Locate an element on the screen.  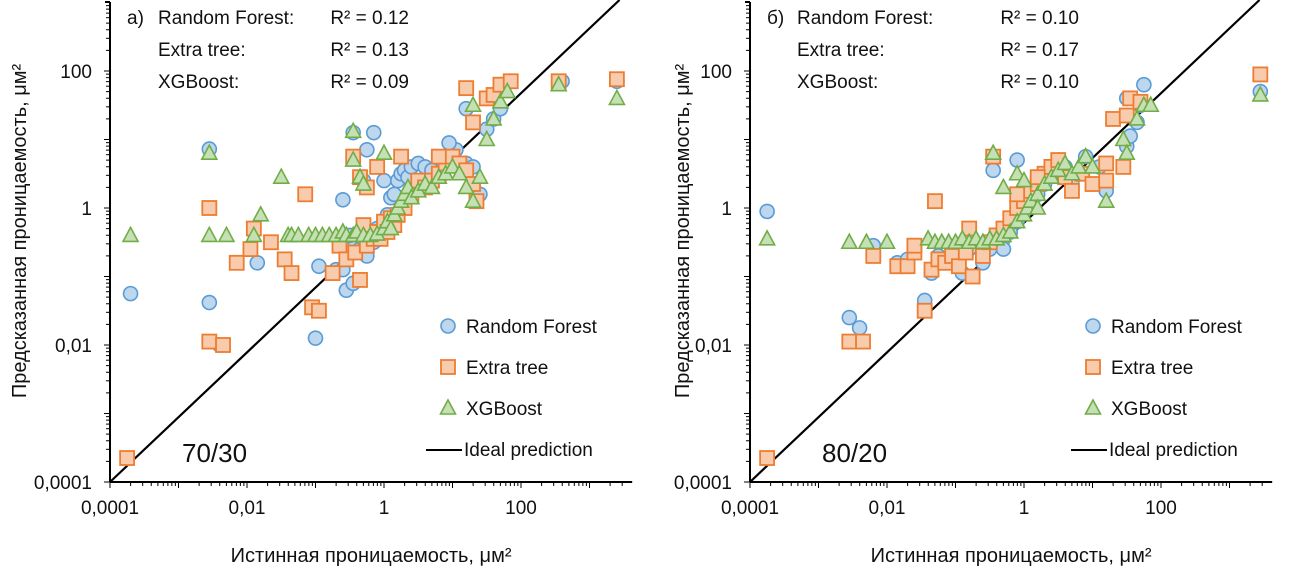
series-xgboost is located at coordinates (373, 159).